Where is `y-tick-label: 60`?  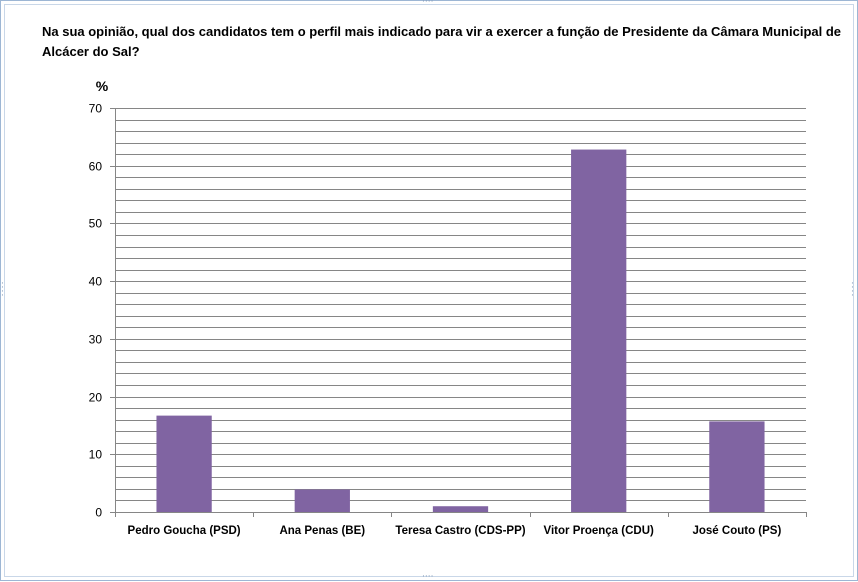
y-tick-label: 60 is located at coordinates (96, 167).